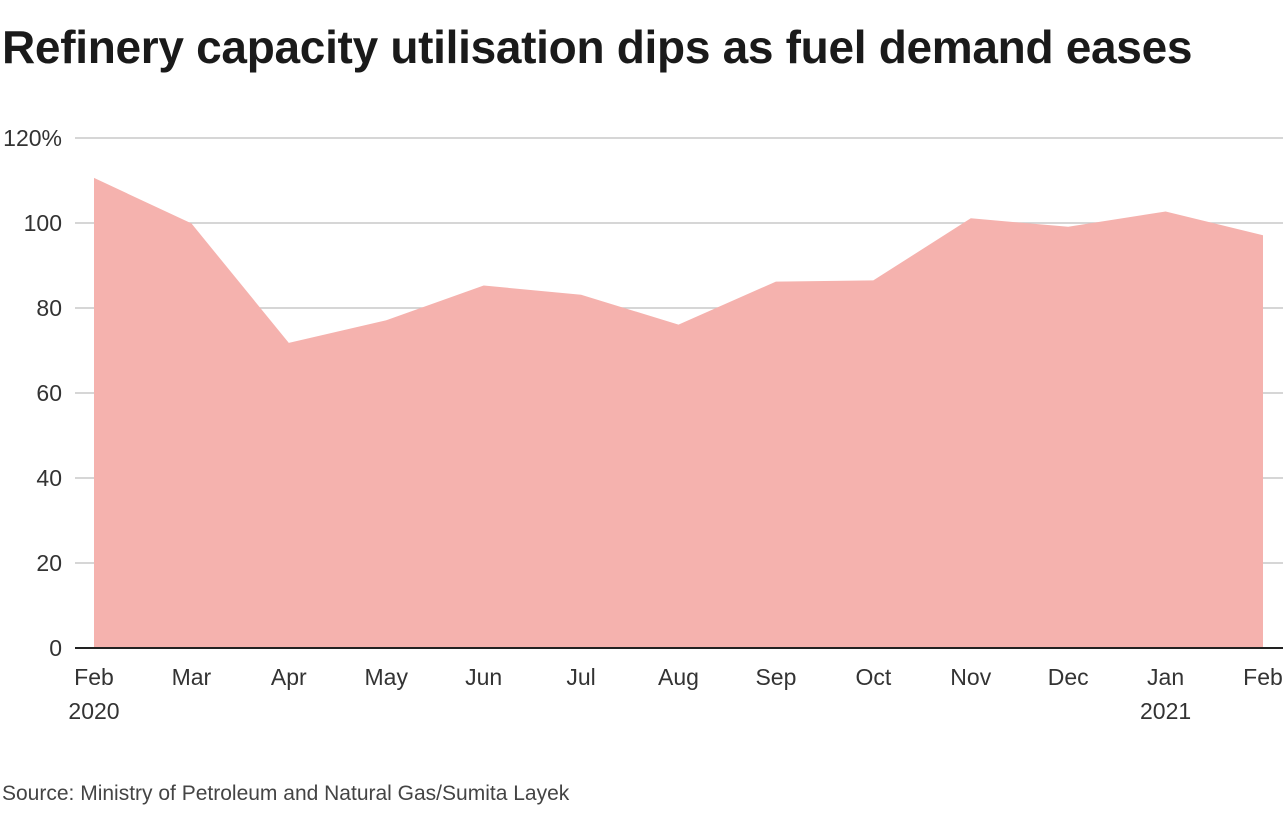 The image size is (1288, 820). What do you see at coordinates (32, 138) in the screenshot?
I see `y-tick-label: 120%` at bounding box center [32, 138].